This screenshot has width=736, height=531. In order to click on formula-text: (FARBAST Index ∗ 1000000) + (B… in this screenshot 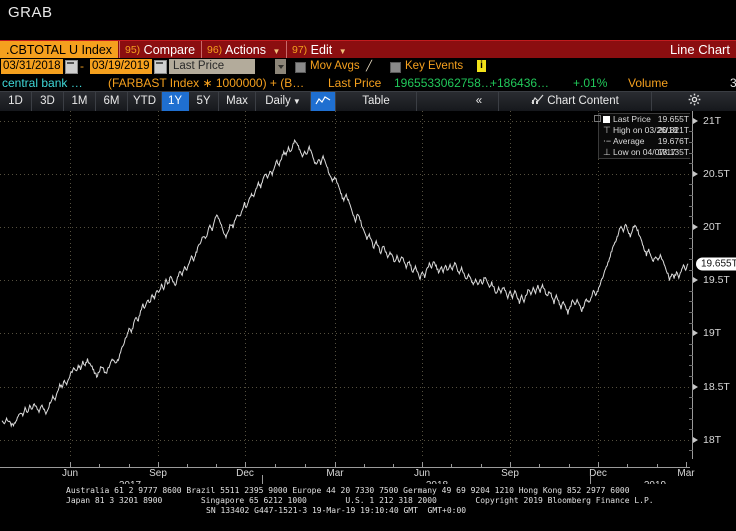, I will do `click(206, 83)`.